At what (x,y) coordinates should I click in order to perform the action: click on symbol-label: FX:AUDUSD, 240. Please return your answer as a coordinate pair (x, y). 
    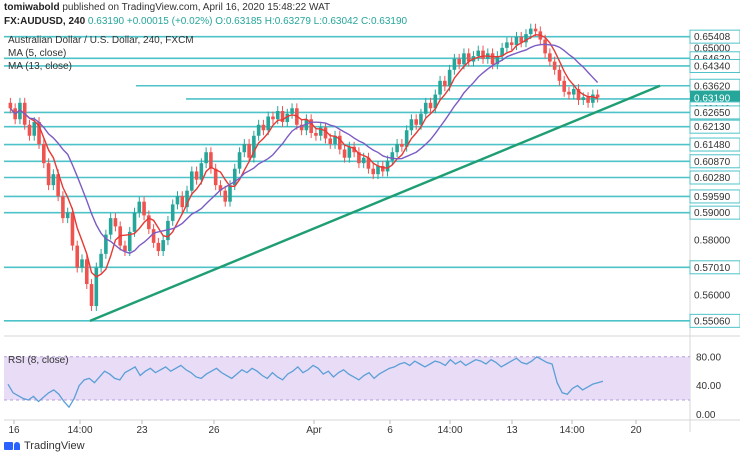
    Looking at the image, I should click on (45, 21).